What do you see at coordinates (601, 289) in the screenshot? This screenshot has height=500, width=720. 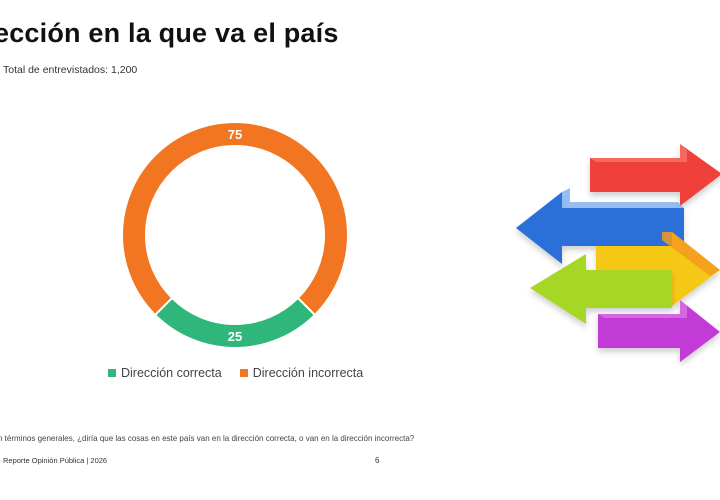 I see `green-arrow-icon` at bounding box center [601, 289].